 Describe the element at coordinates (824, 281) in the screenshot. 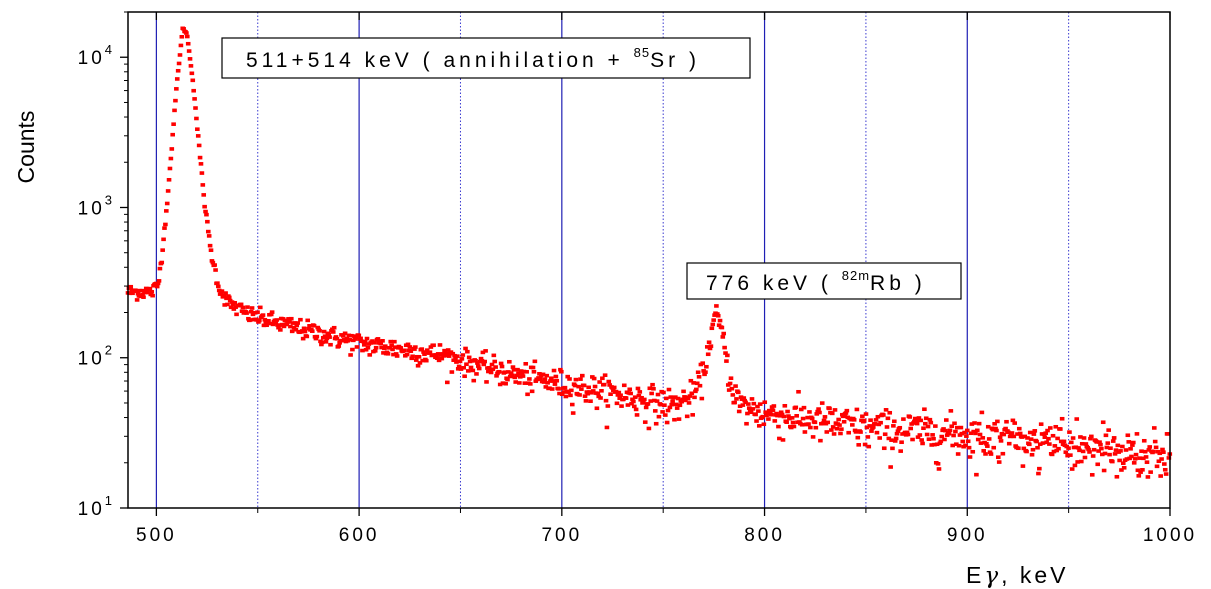

I see `annotation-box` at that location.